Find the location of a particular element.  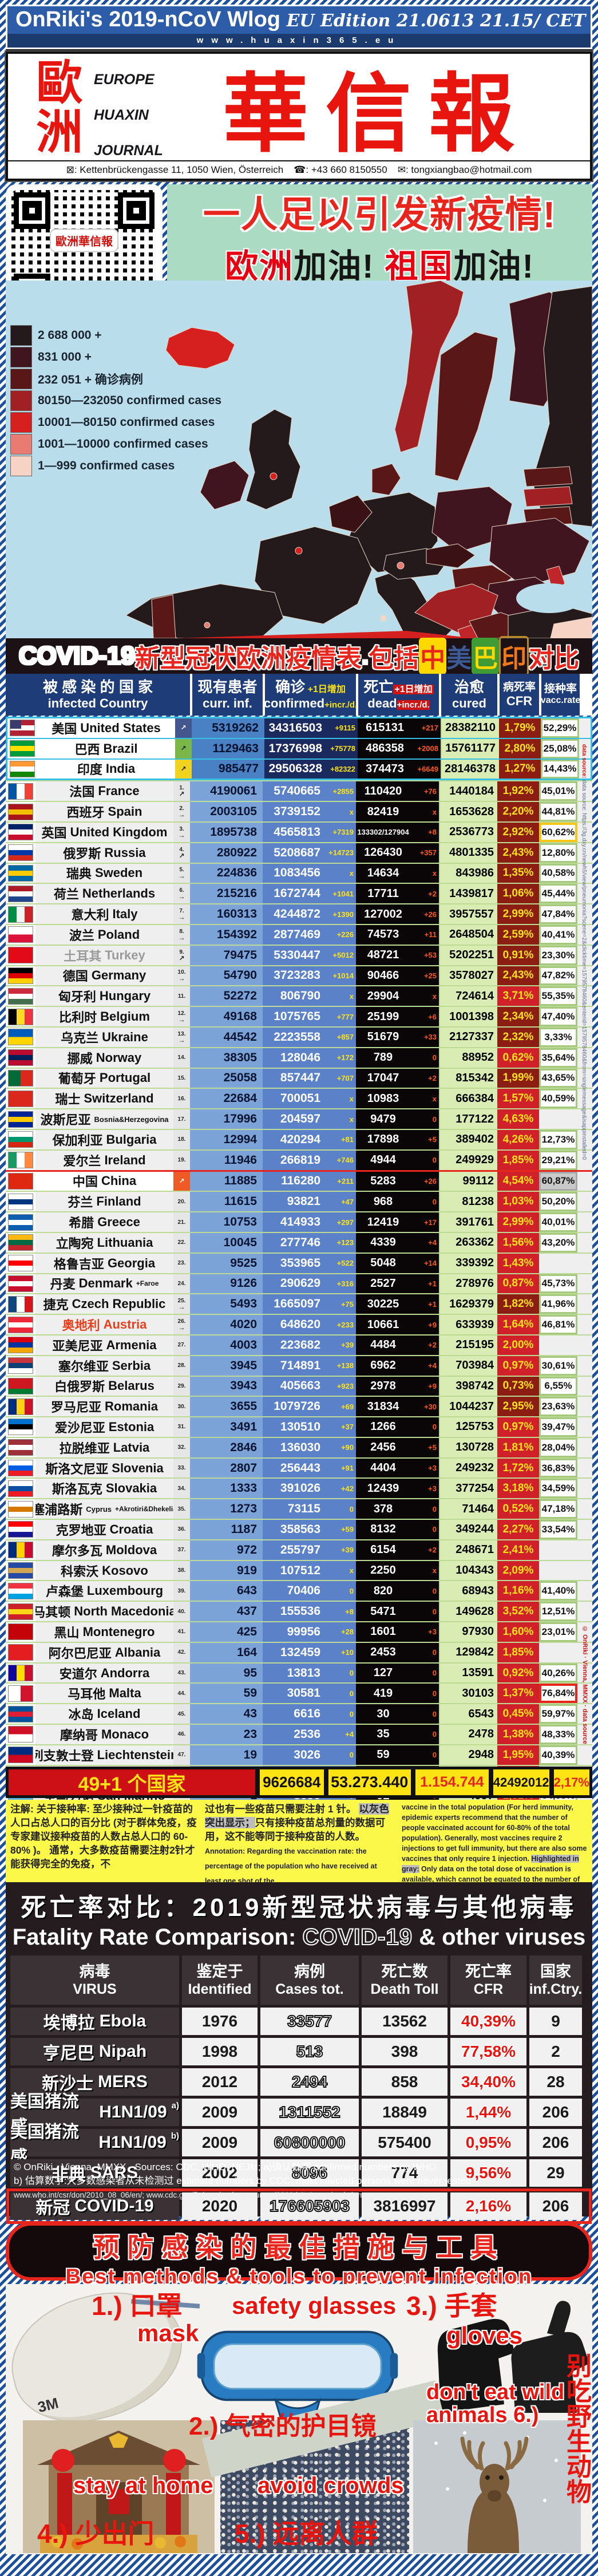

dead-increase: +357 is located at coordinates (428, 853).